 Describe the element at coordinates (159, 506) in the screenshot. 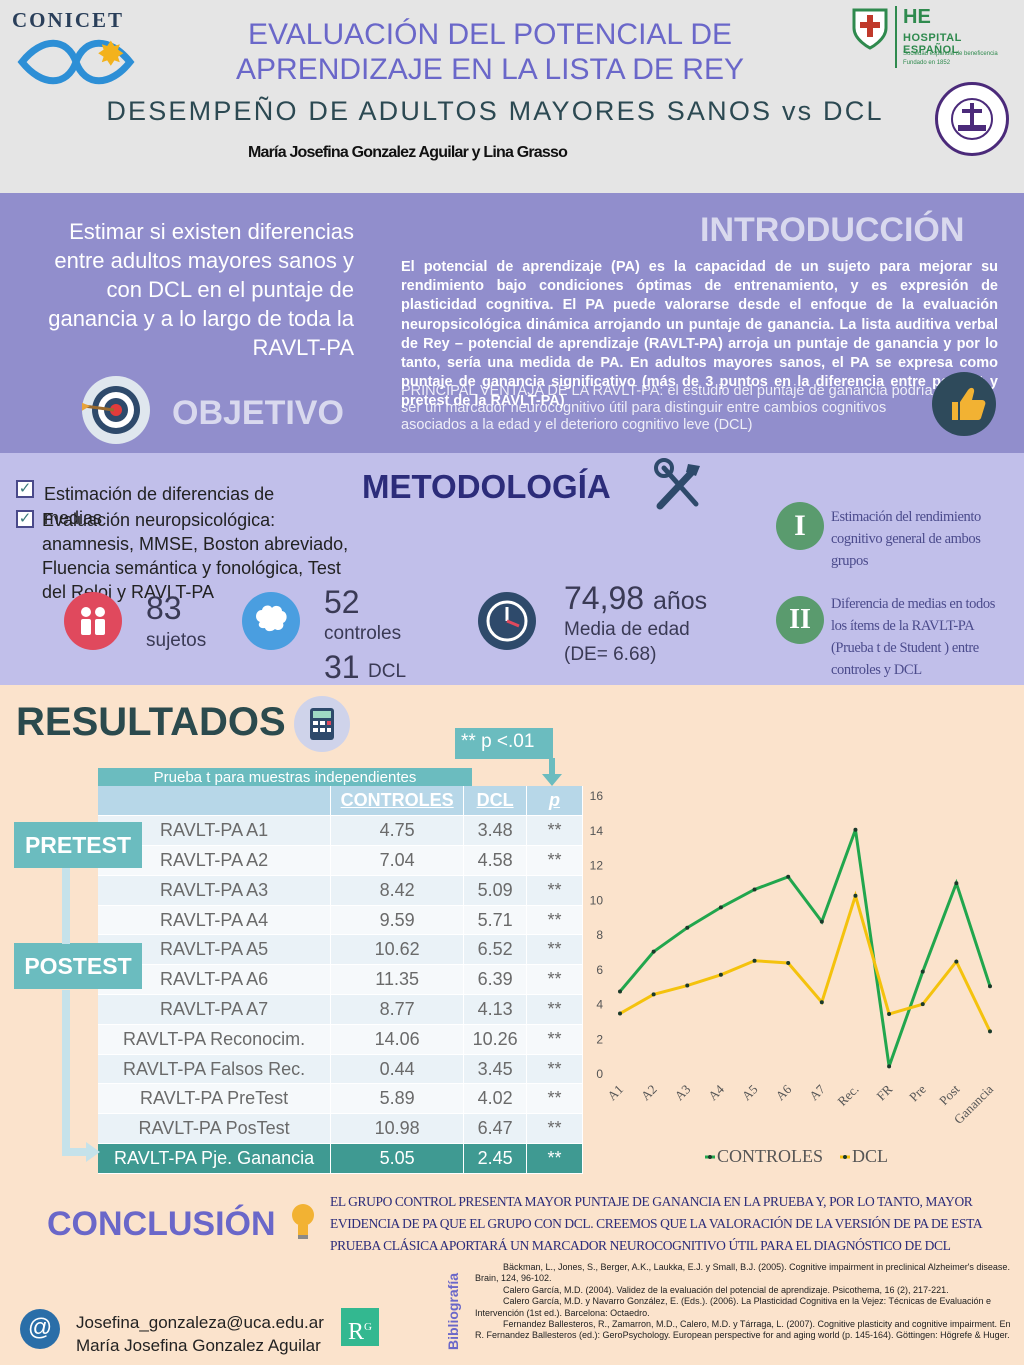

I see `method-item-1: Estimación de diferencias de medias` at that location.